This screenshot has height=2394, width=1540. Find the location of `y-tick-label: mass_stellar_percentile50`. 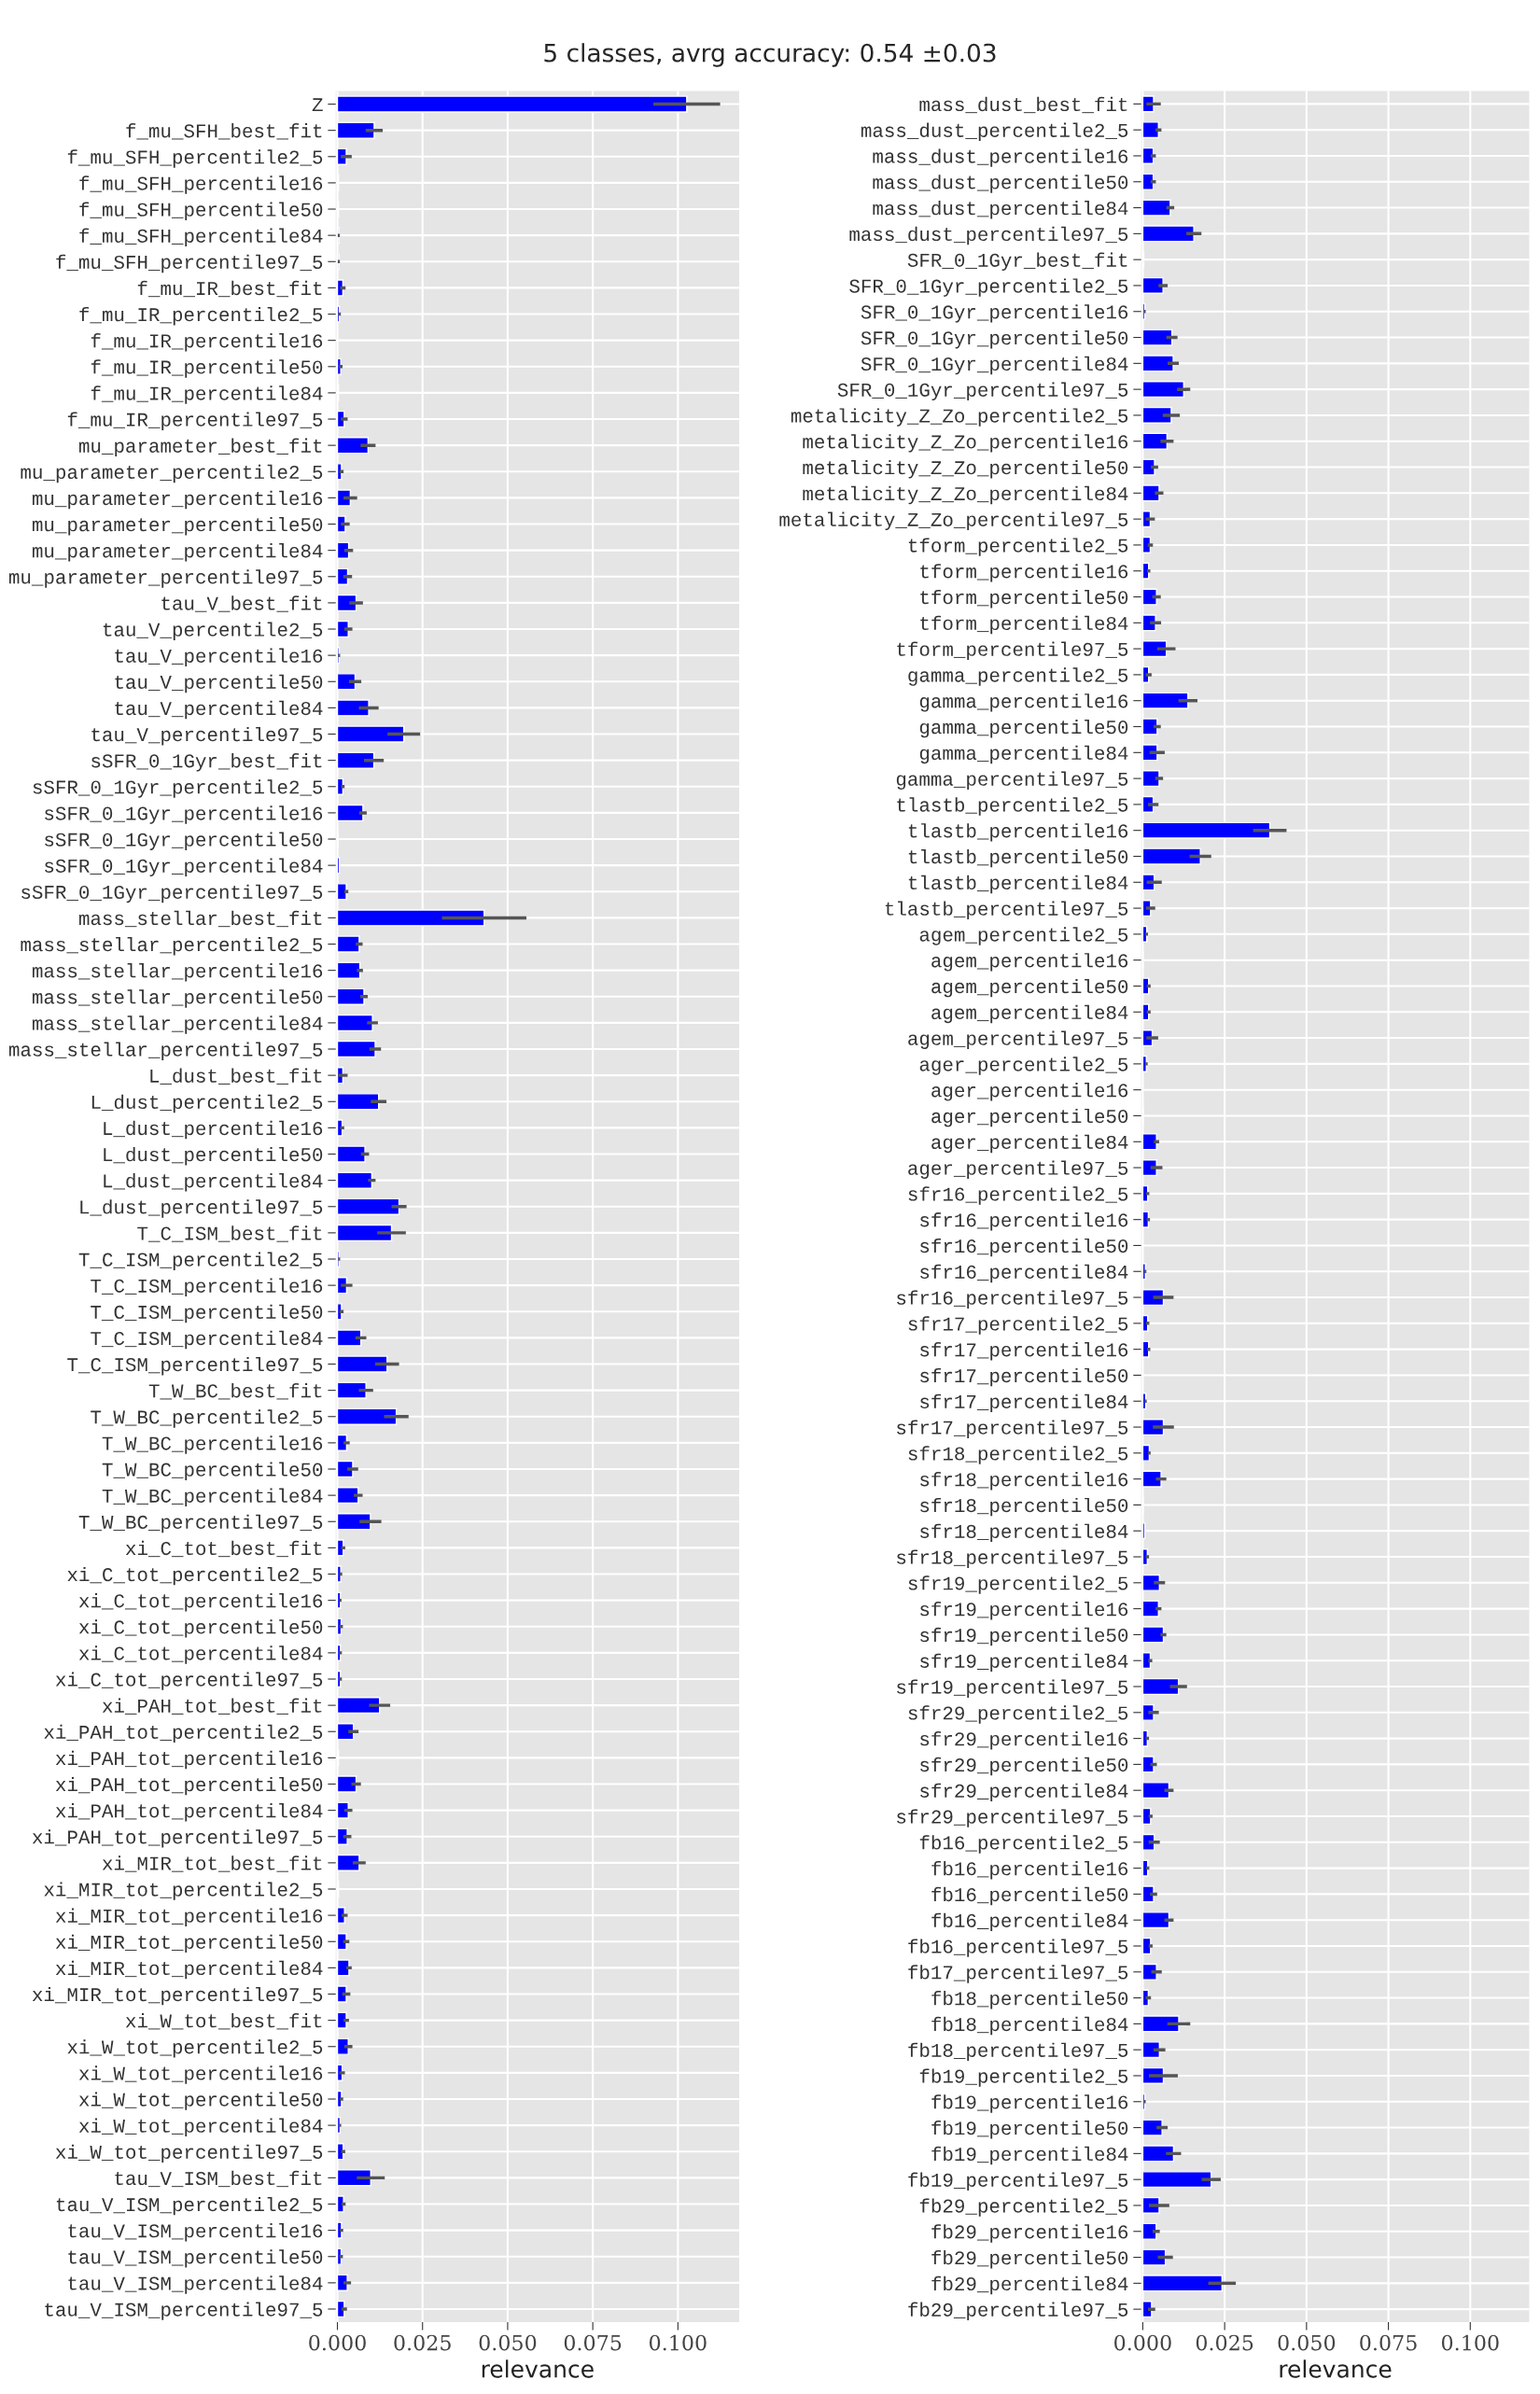

y-tick-label: mass_stellar_percentile50 is located at coordinates (177, 998).